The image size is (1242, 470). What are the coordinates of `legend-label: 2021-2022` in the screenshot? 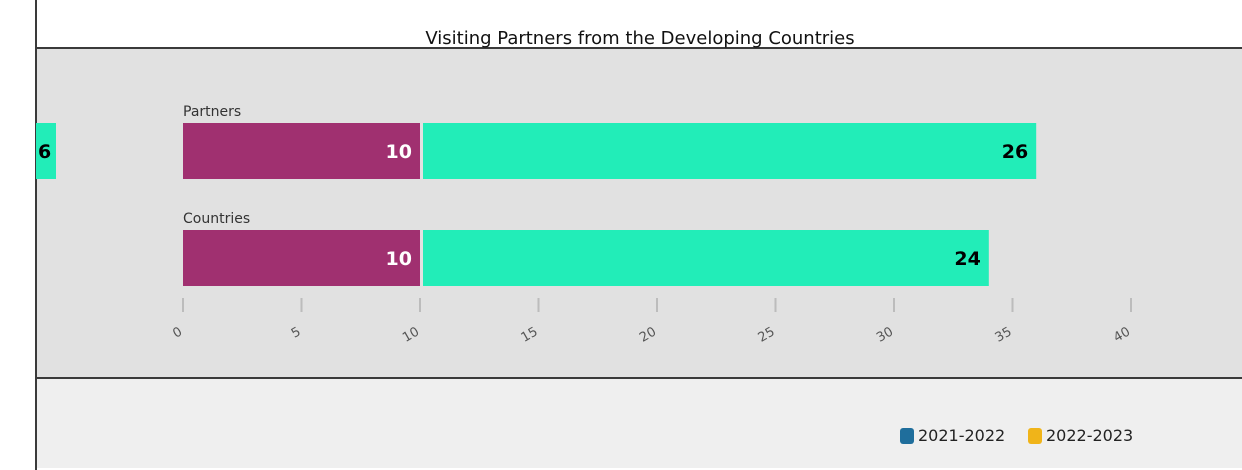 It's located at (961, 435).